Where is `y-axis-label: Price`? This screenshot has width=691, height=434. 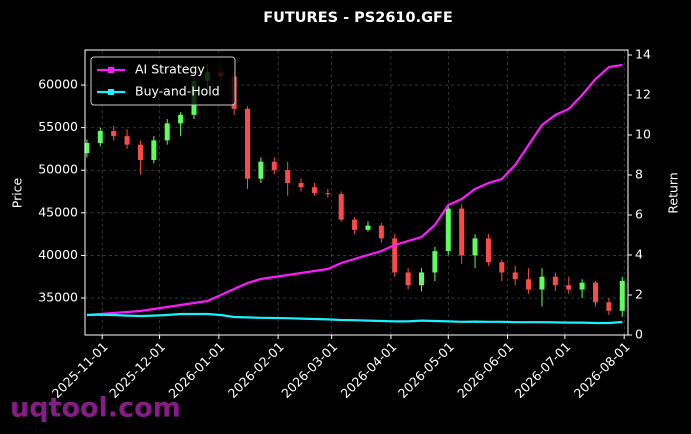
y-axis-label: Price is located at coordinates (17, 192).